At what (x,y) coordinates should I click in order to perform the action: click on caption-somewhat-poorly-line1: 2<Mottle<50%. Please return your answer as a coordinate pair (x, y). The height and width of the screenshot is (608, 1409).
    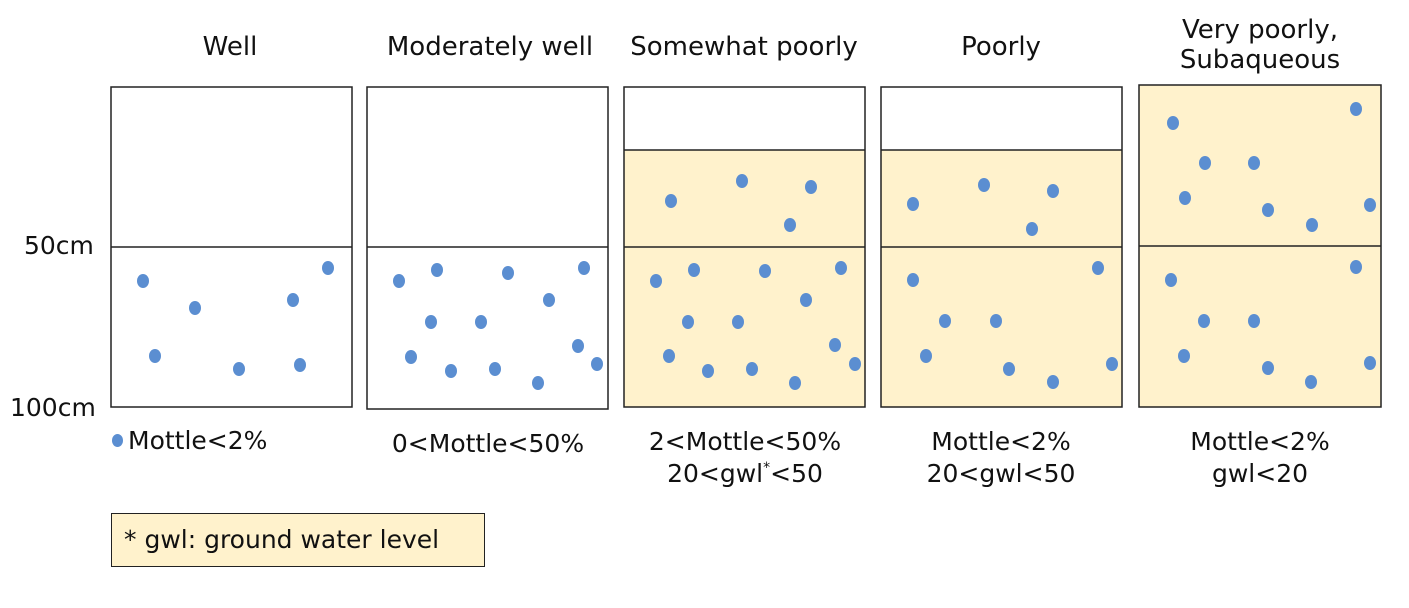
    Looking at the image, I should click on (745, 441).